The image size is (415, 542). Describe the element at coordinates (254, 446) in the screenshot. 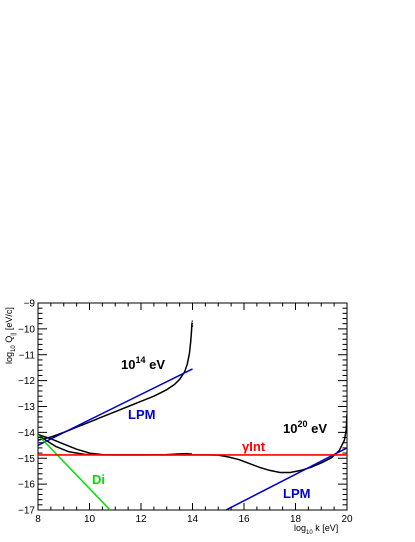

I see `annotation-gamma-int: γInt` at that location.